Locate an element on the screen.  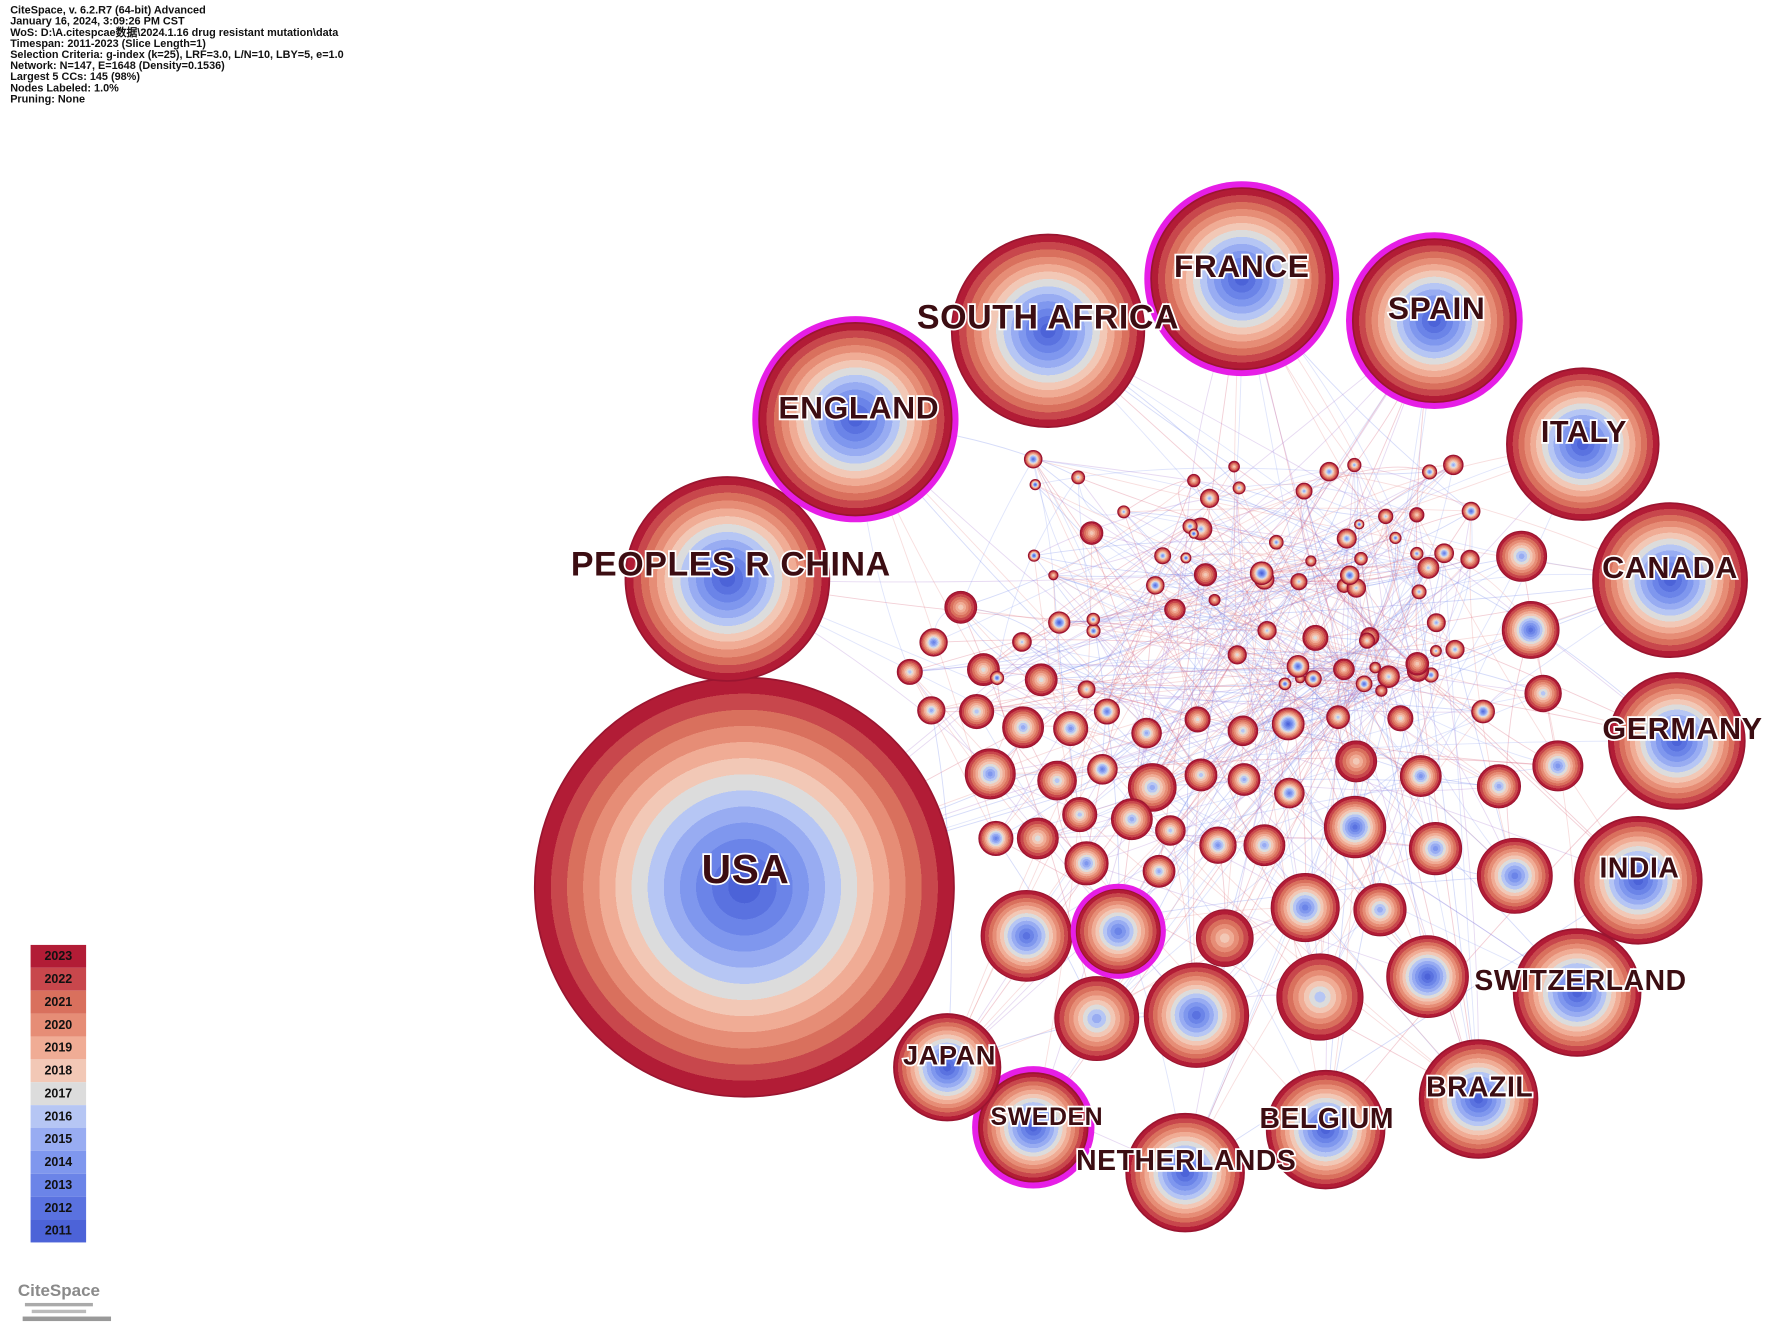
logo-text: CiteSpace is located at coordinates (59, 1290).